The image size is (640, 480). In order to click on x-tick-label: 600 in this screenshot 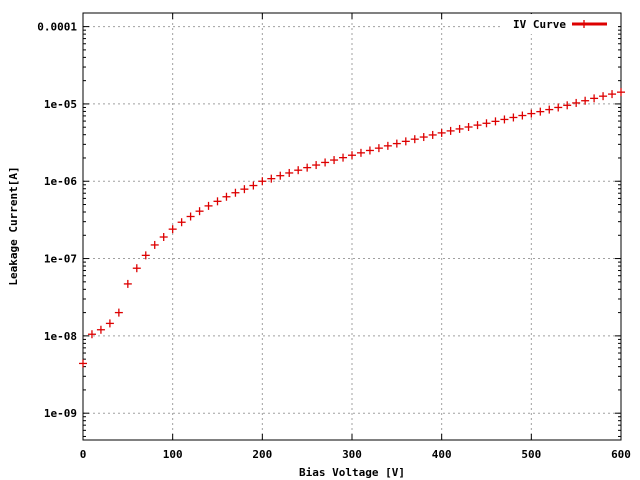, I will do `click(621, 454)`.